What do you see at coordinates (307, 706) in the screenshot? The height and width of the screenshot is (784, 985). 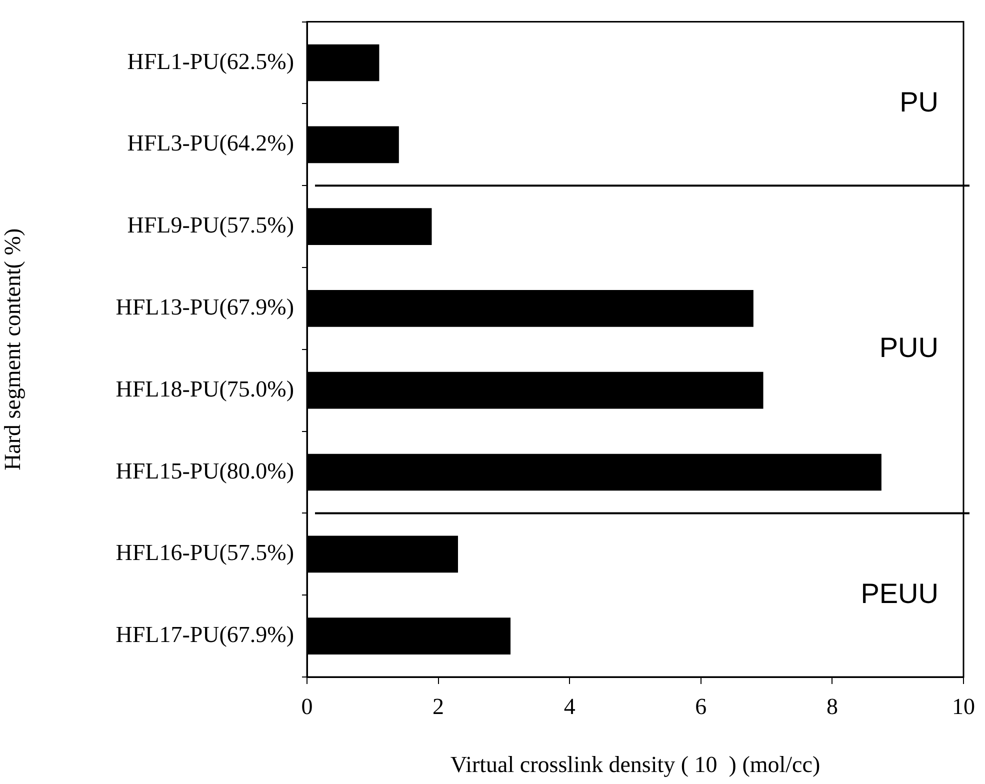 I see `x-tick-label: 0` at bounding box center [307, 706].